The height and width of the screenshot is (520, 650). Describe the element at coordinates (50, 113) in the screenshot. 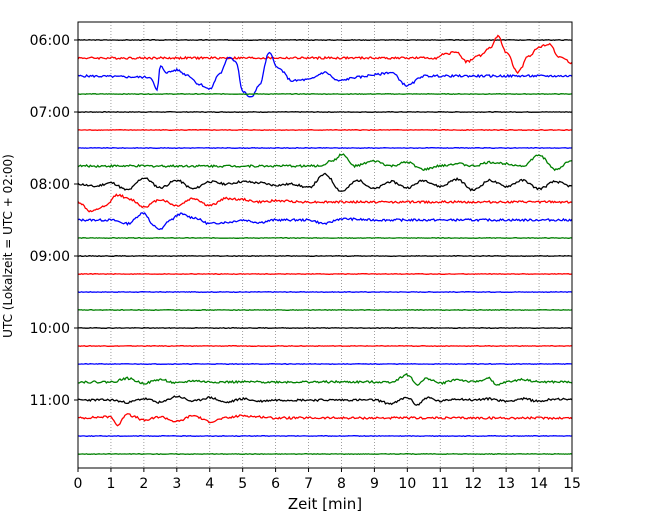

I see `y-tick-label-0700: 07:00` at that location.